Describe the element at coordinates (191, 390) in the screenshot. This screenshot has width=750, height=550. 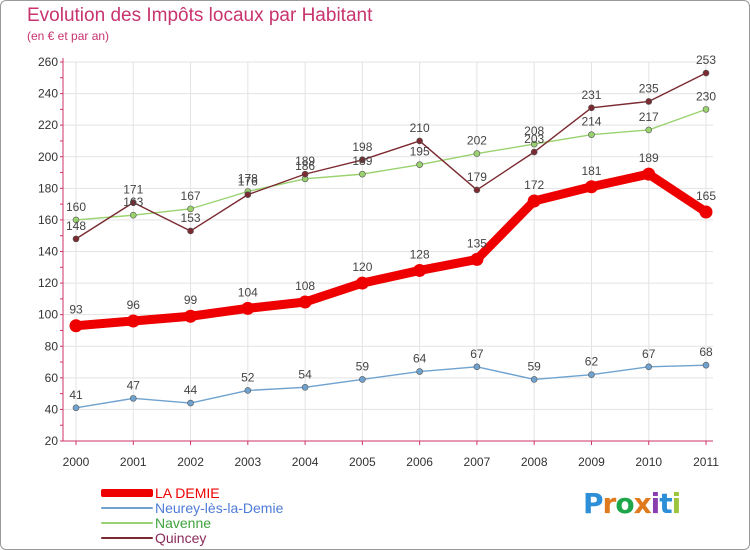
I see `data-label: 44` at that location.